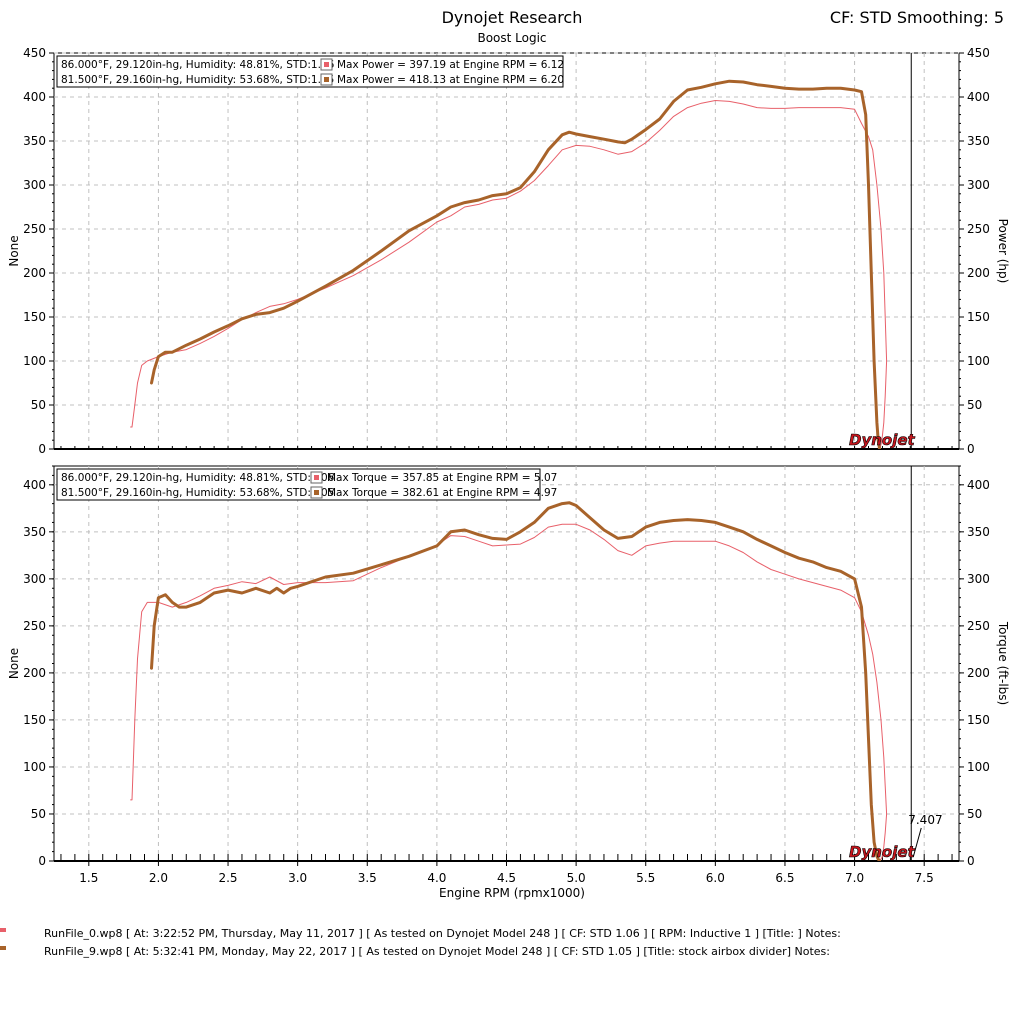  I want to click on panel-1-y-tick-label-right: 400, so click(978, 97).